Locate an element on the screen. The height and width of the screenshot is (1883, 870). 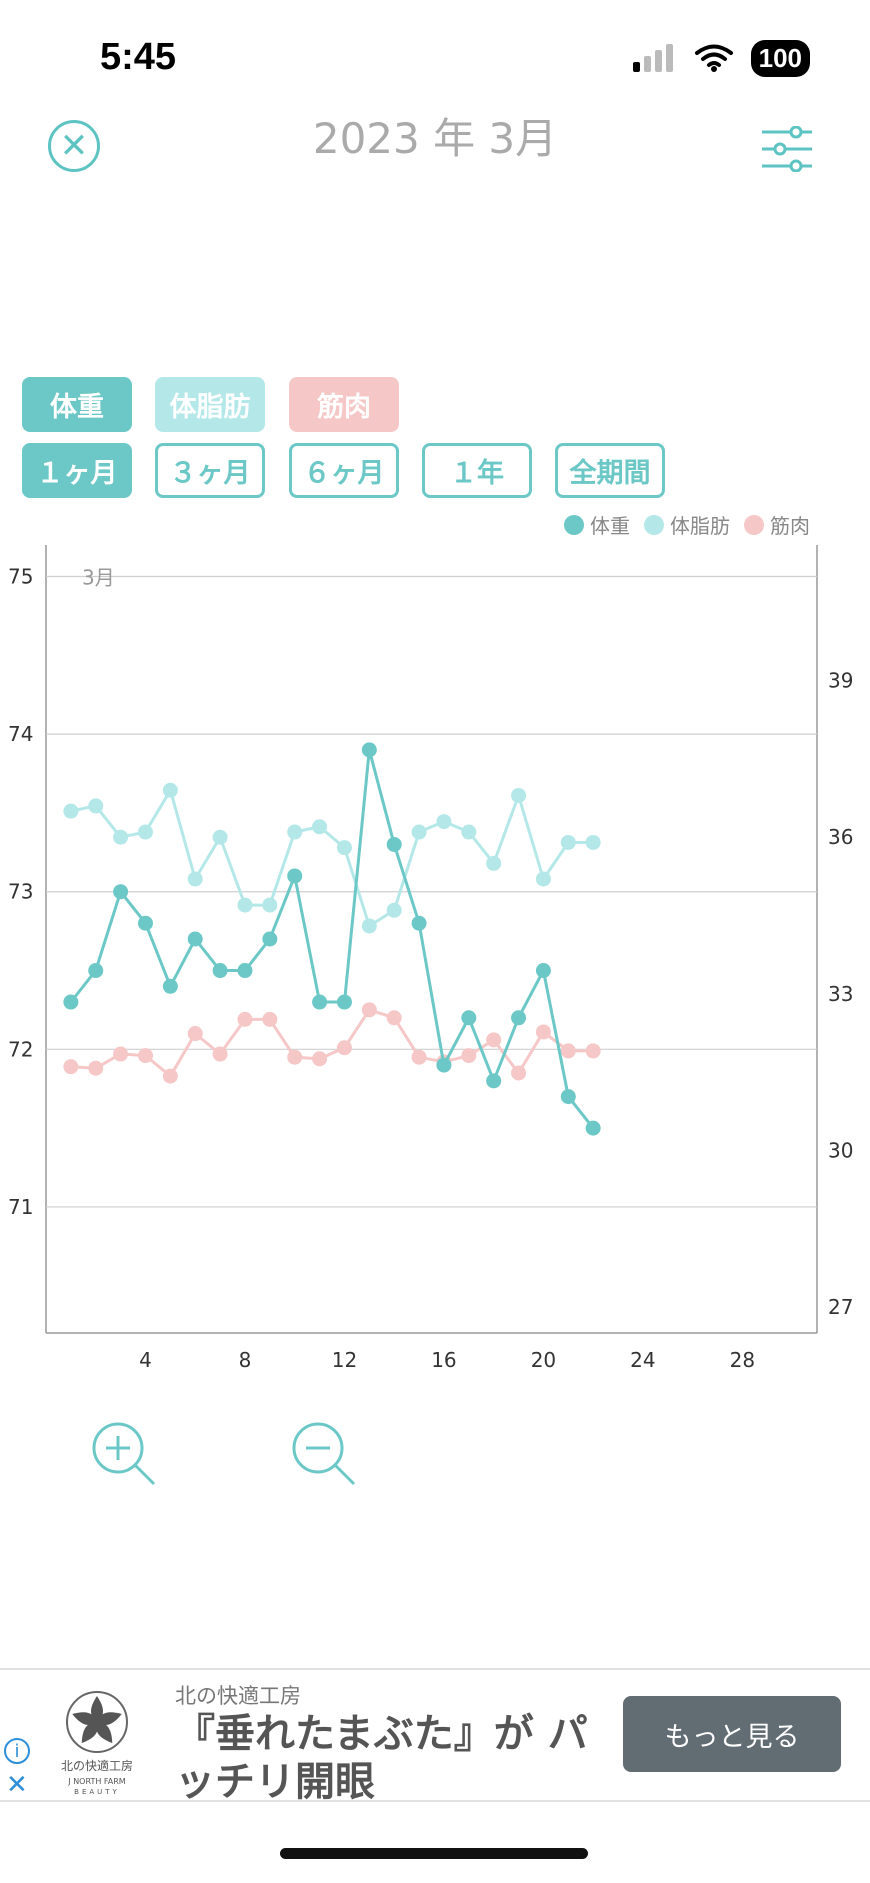
wifi-icon is located at coordinates (713, 58).